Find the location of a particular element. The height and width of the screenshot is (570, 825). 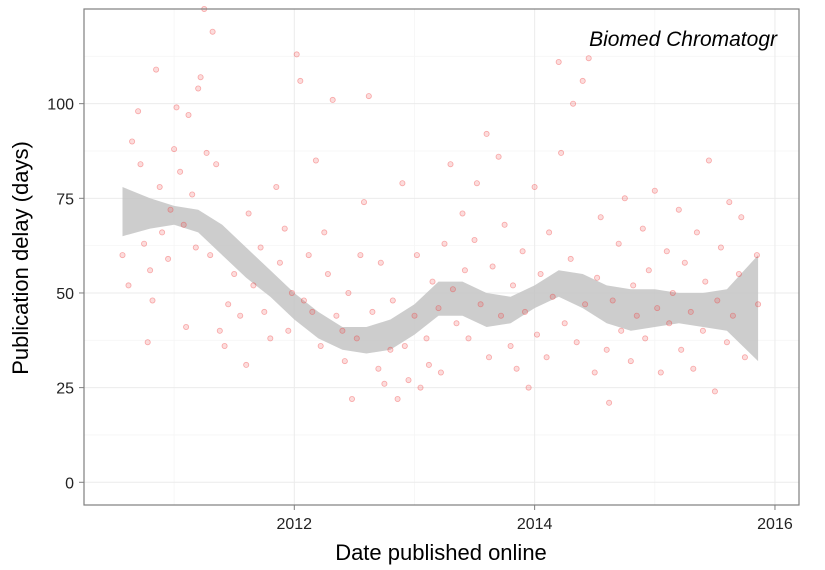

y-tick-label: 50 is located at coordinates (65, 294).